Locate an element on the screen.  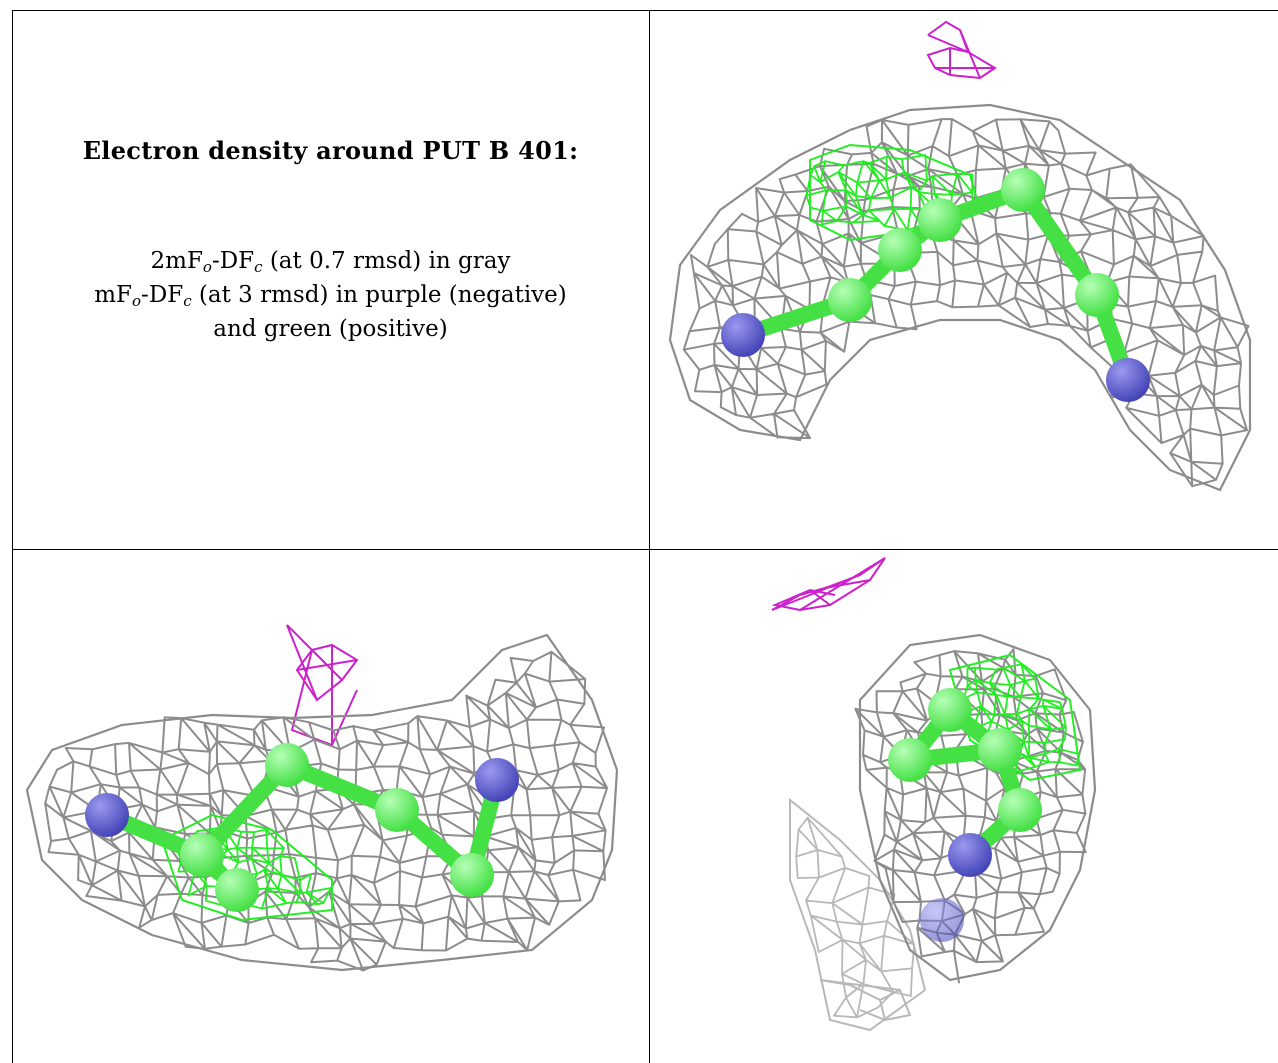
density-2fofc-mesh is located at coordinates (975, 808).